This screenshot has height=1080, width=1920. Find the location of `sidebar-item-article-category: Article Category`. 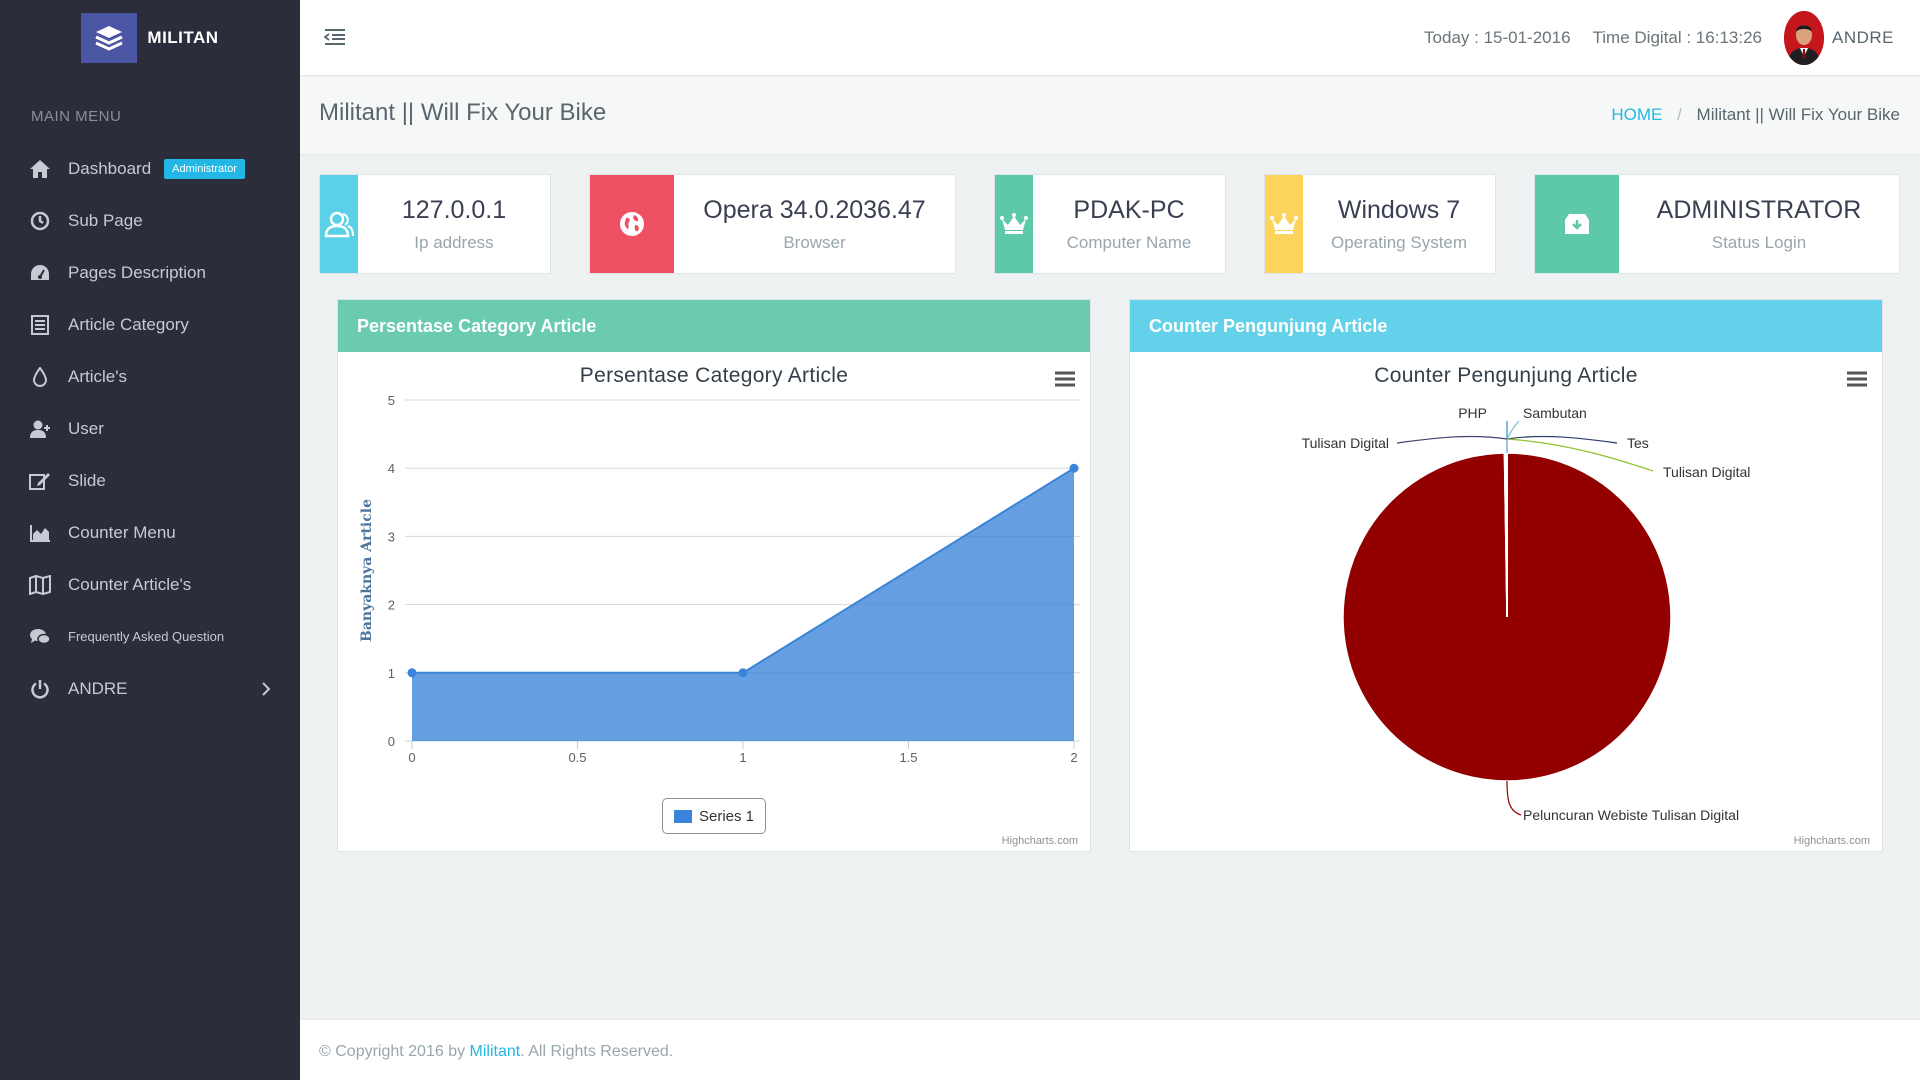

sidebar-item-article-category: Article Category is located at coordinates (150, 325).